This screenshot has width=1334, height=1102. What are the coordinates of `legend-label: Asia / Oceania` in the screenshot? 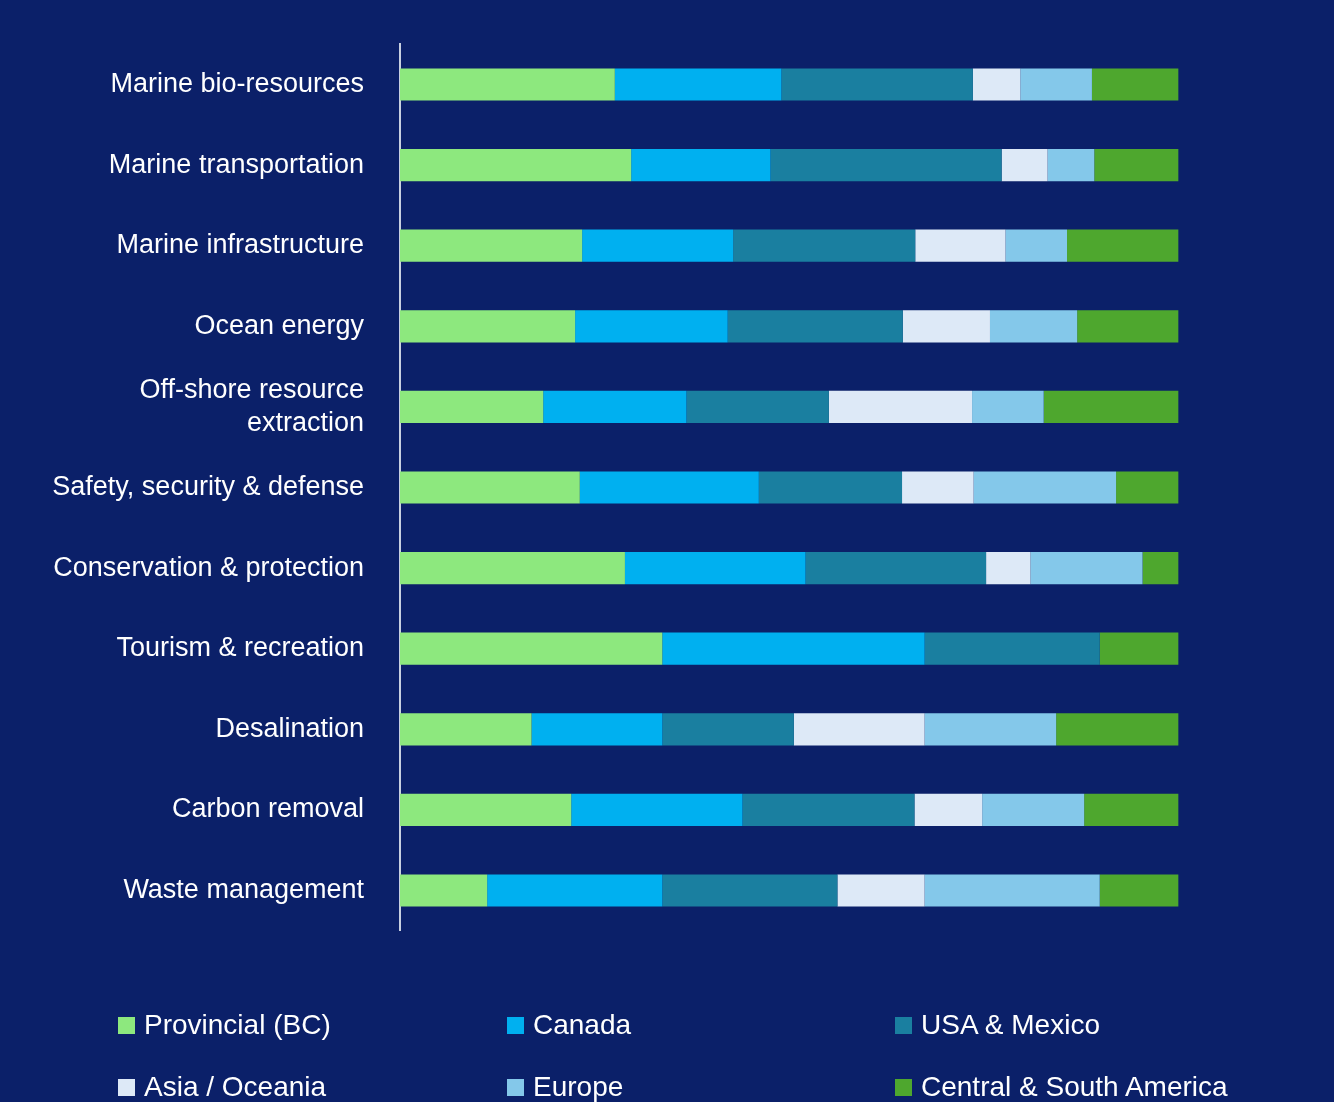 It's located at (235, 1086).